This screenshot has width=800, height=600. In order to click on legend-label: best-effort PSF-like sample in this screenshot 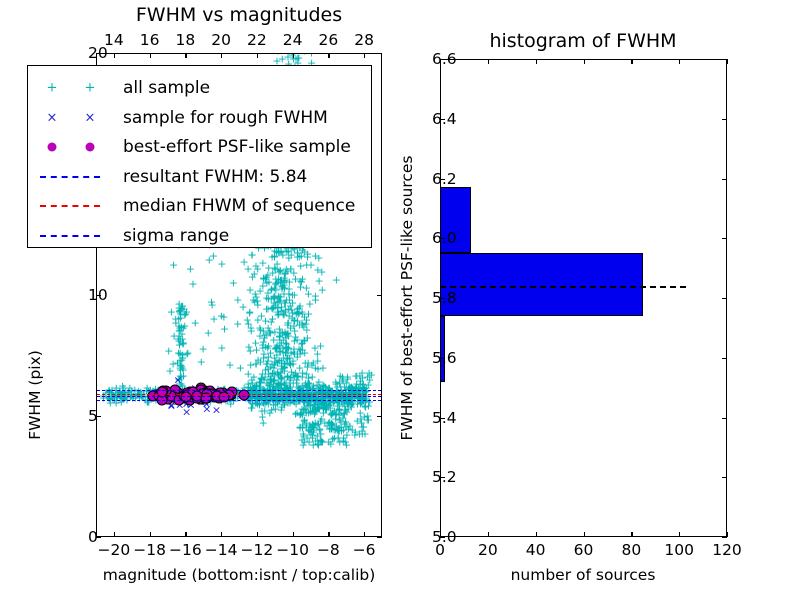, I will do `click(237, 147)`.